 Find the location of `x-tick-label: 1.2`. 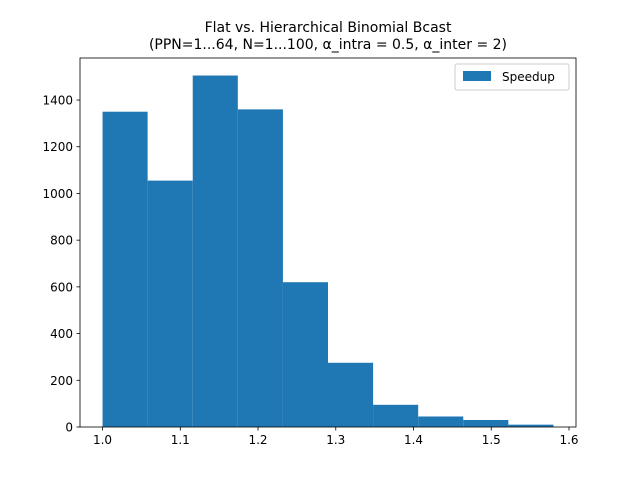

x-tick-label: 1.2 is located at coordinates (257, 440).